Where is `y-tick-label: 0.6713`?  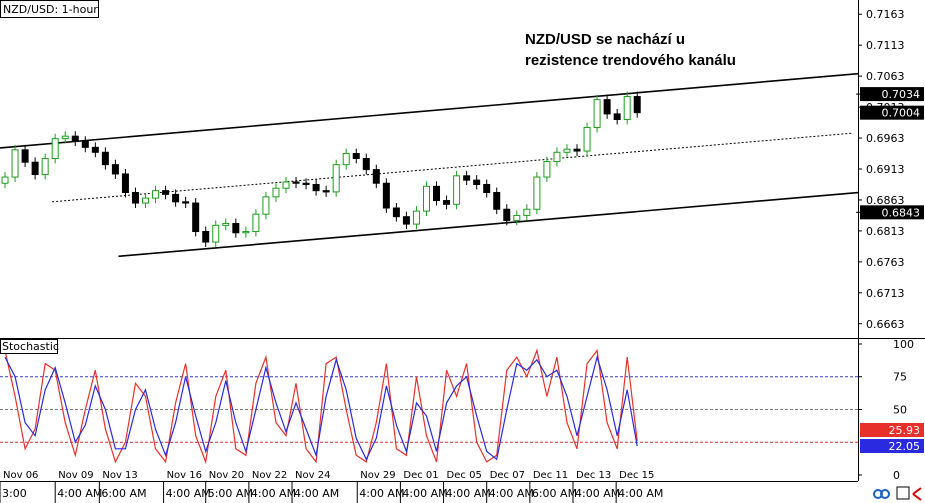 y-tick-label: 0.6713 is located at coordinates (885, 293).